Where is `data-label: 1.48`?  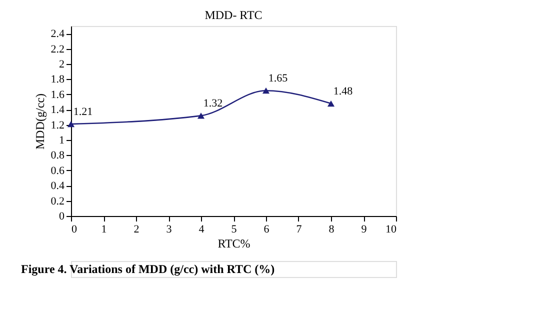
data-label: 1.48 is located at coordinates (343, 92).